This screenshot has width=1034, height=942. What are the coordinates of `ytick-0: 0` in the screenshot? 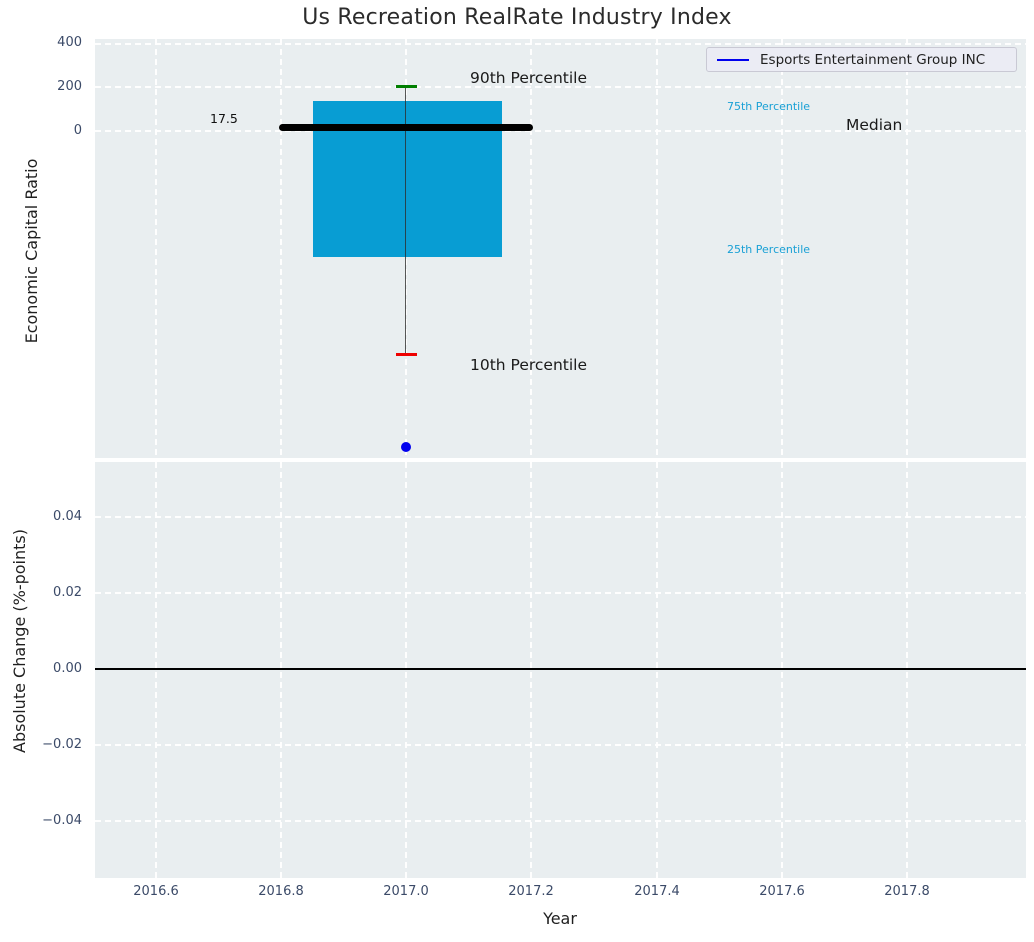 It's located at (77, 130).